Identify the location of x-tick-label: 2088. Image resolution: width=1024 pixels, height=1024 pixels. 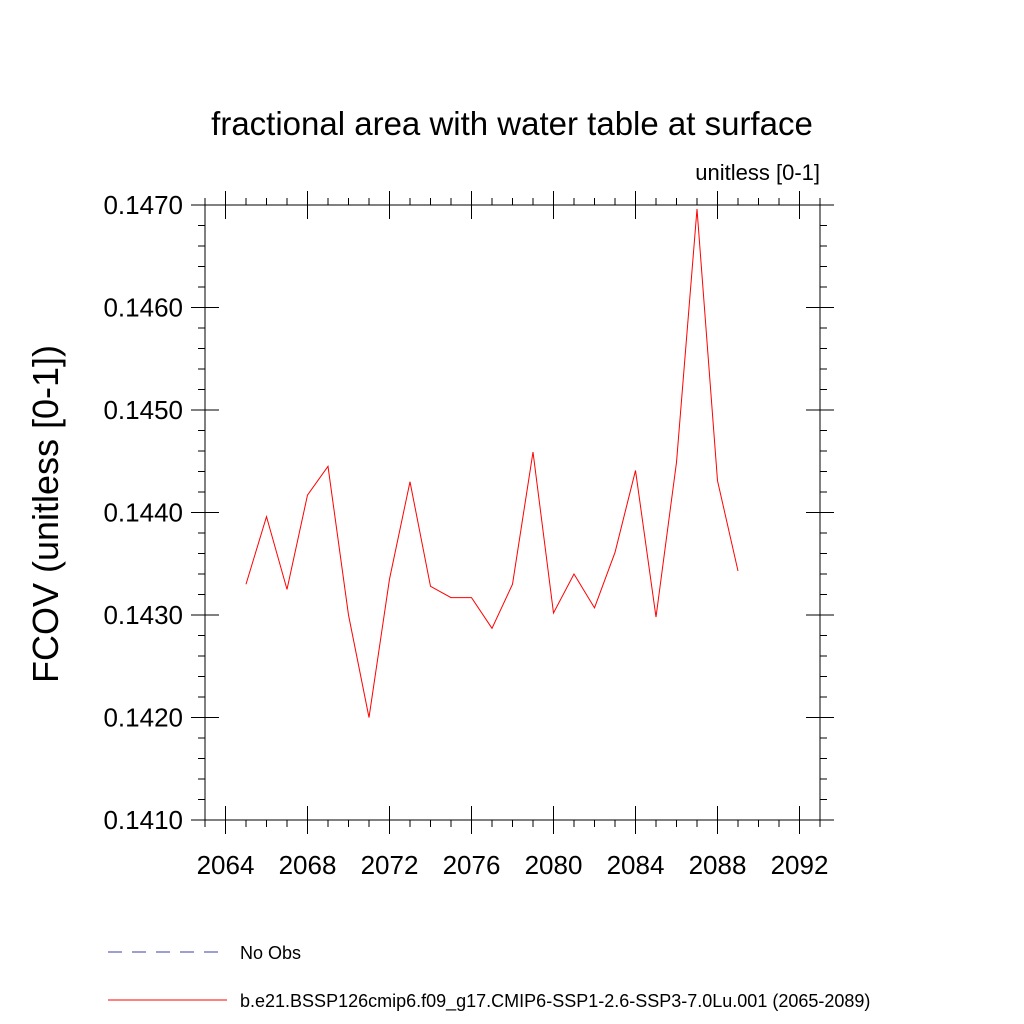
(718, 865).